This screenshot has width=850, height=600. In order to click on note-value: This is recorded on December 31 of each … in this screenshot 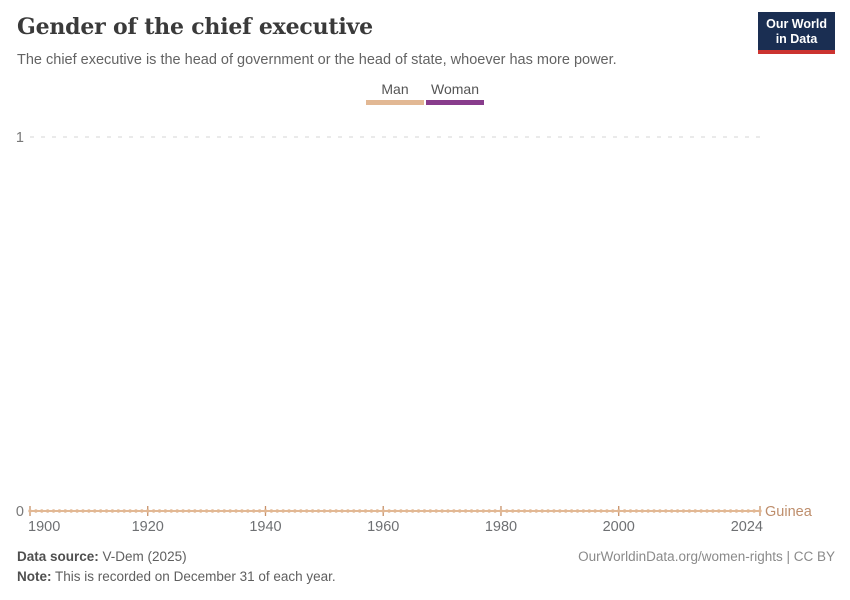, I will do `click(195, 576)`.